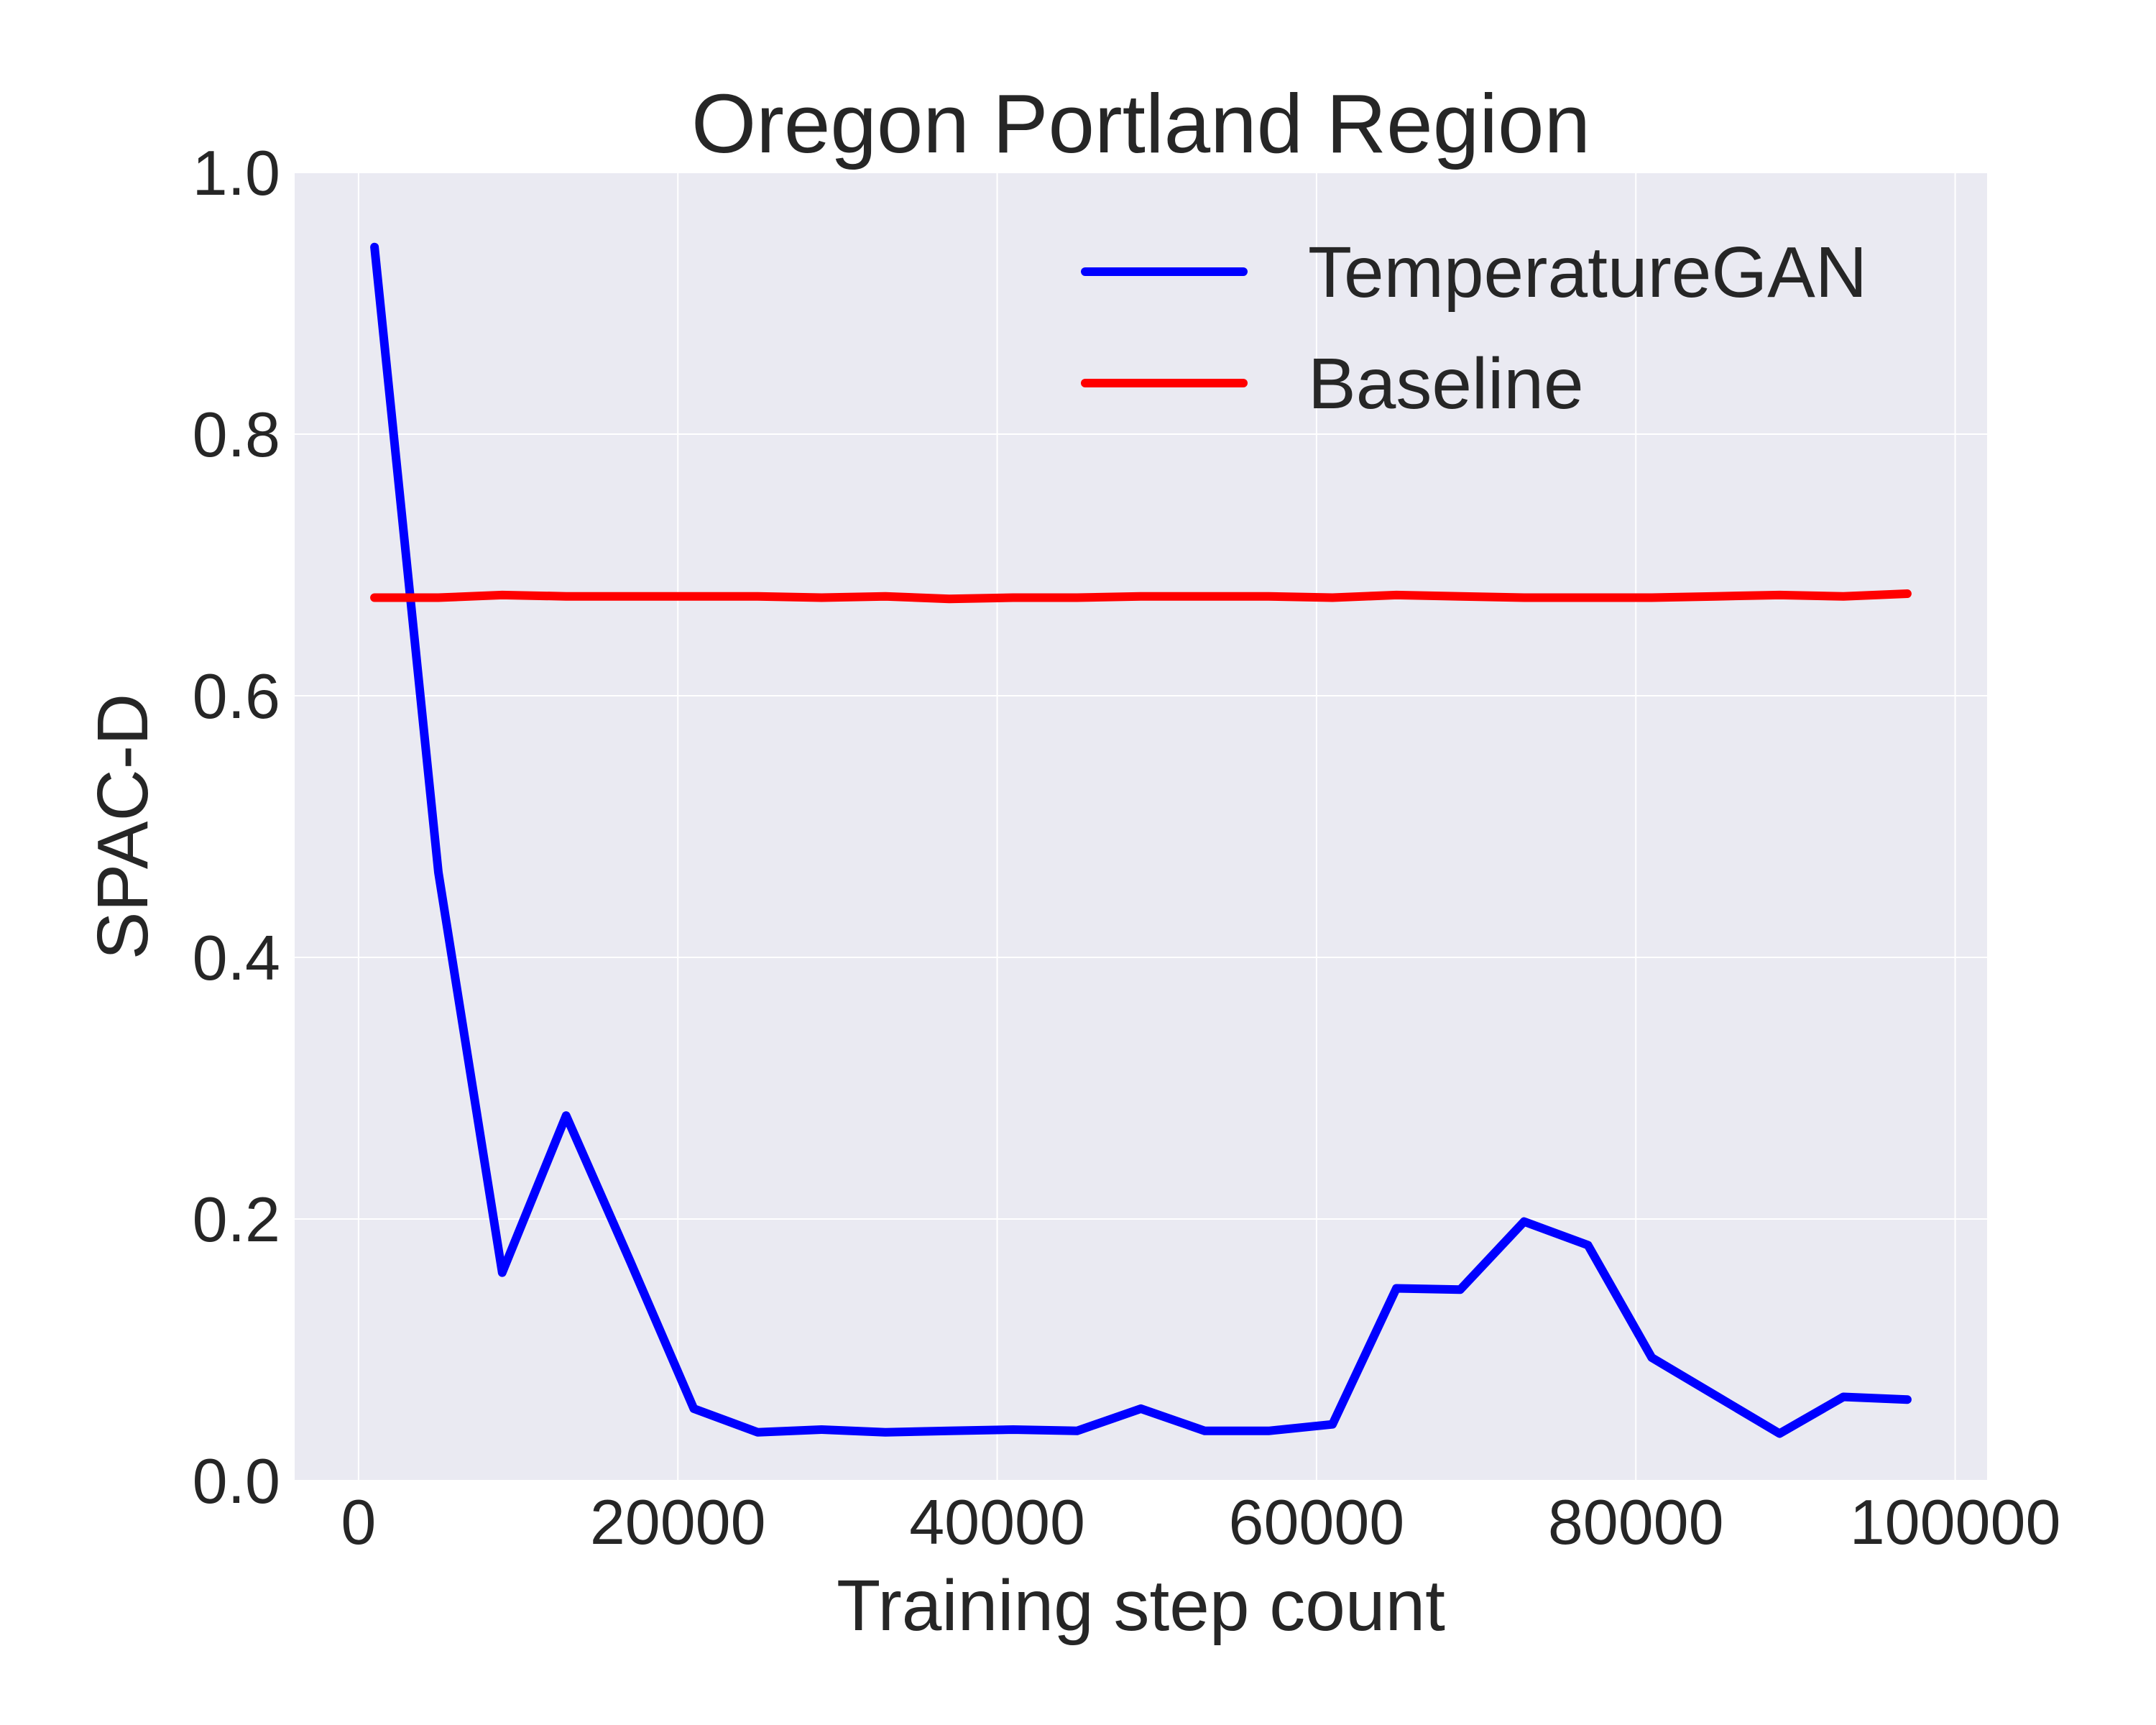 The image size is (2156, 1725). I want to click on legend: TemperatureGAN Baseline, so click(1474, 328).